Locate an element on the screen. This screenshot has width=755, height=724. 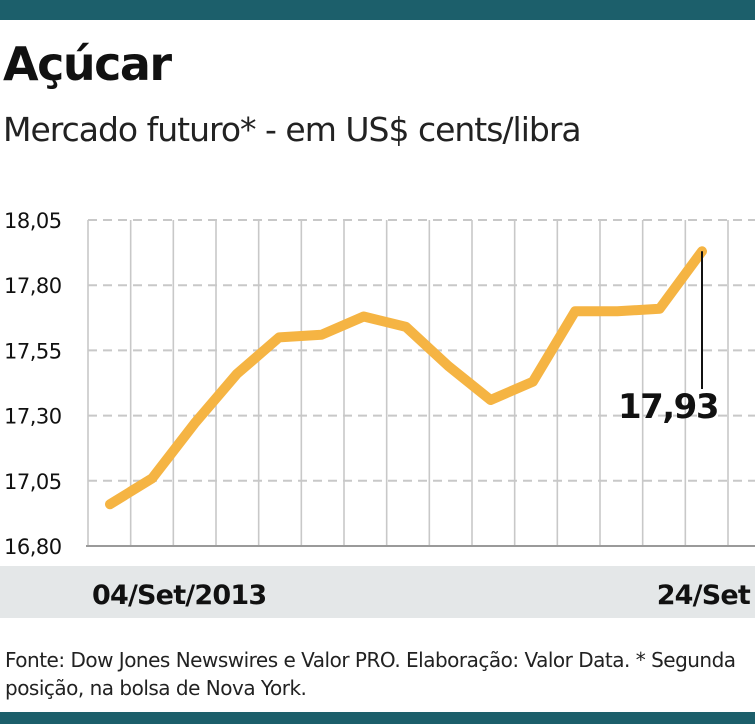
y-tick-label: 18,05 is located at coordinates (33, 221).